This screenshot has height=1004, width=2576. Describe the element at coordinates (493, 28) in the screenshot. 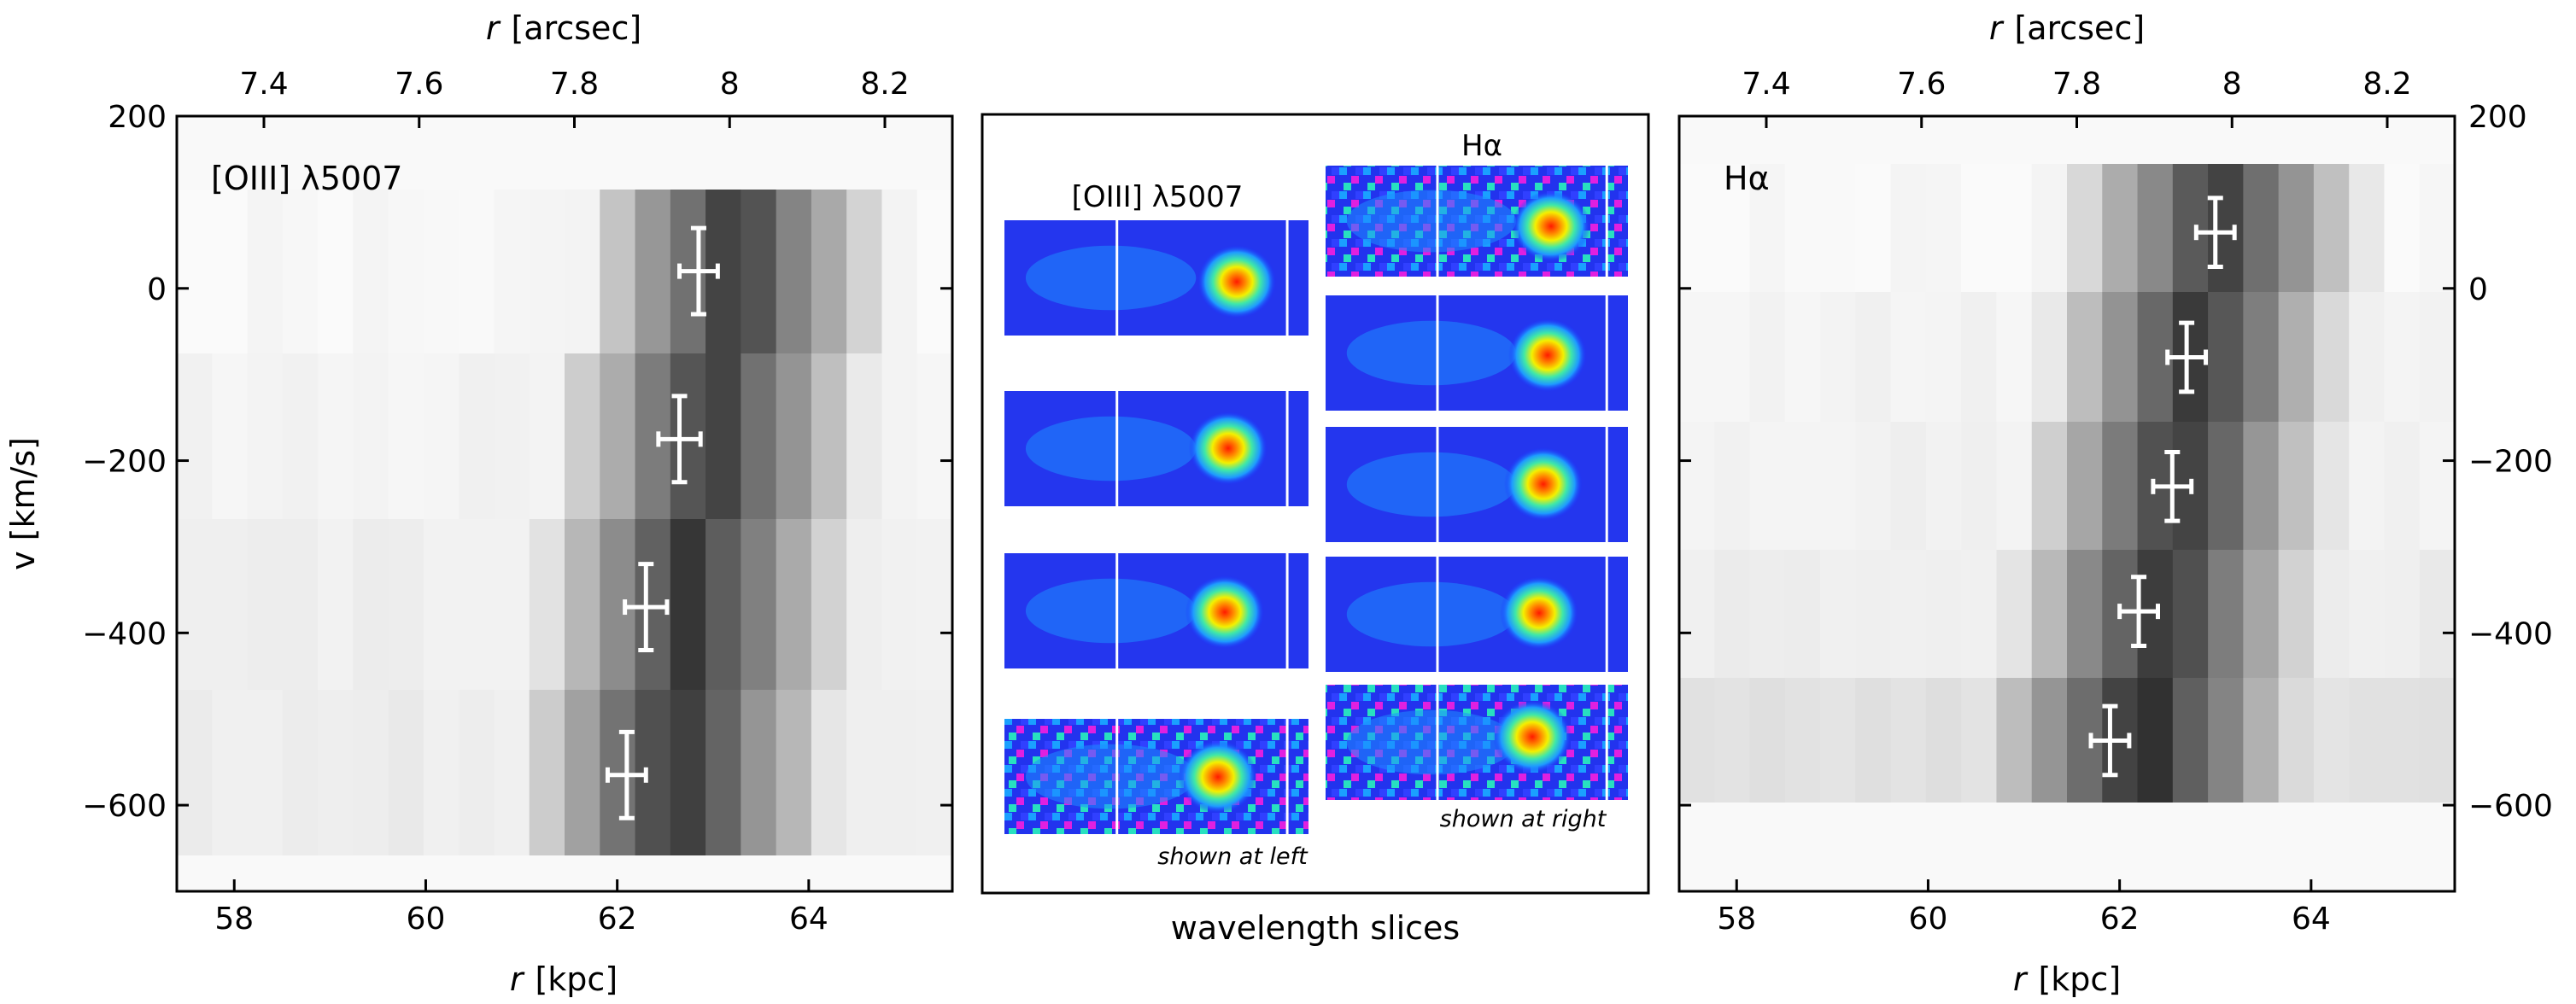

I see `left-top-axis-var: r` at that location.